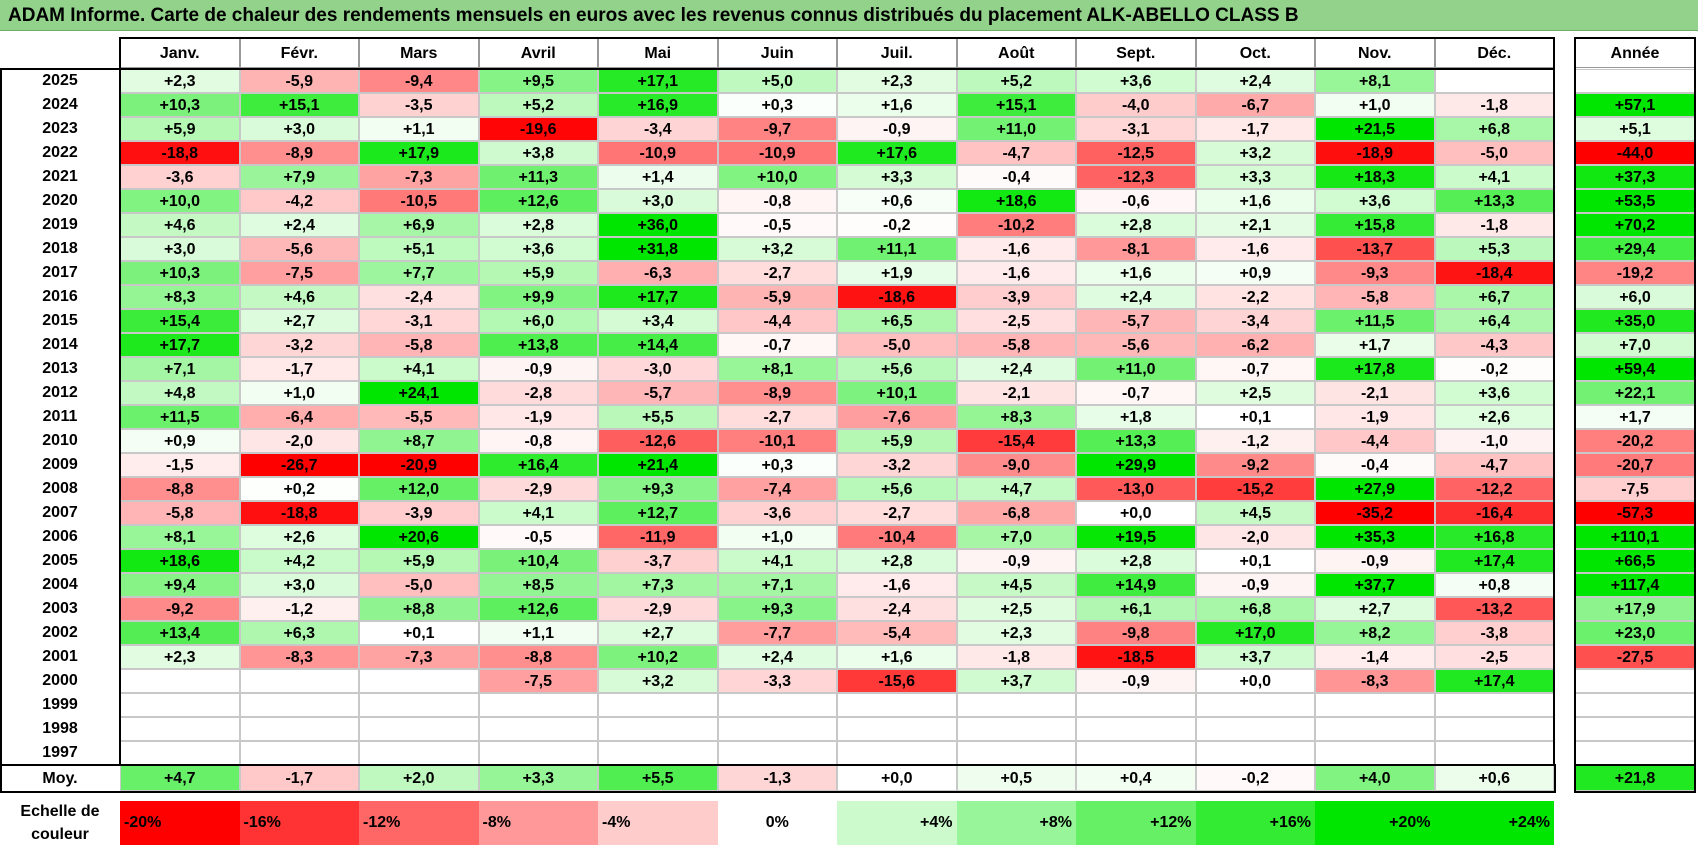 Image resolution: width=1698 pixels, height=848 pixels. Describe the element at coordinates (180, 297) in the screenshot. I see `heatmap-cell: +8,3` at that location.